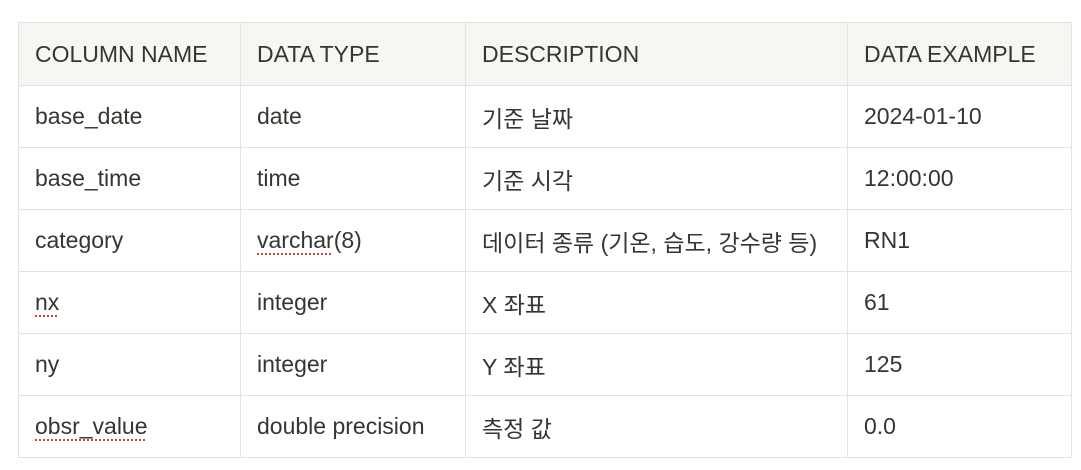  Describe the element at coordinates (353, 116) in the screenshot. I see `cell-data-type: date` at that location.